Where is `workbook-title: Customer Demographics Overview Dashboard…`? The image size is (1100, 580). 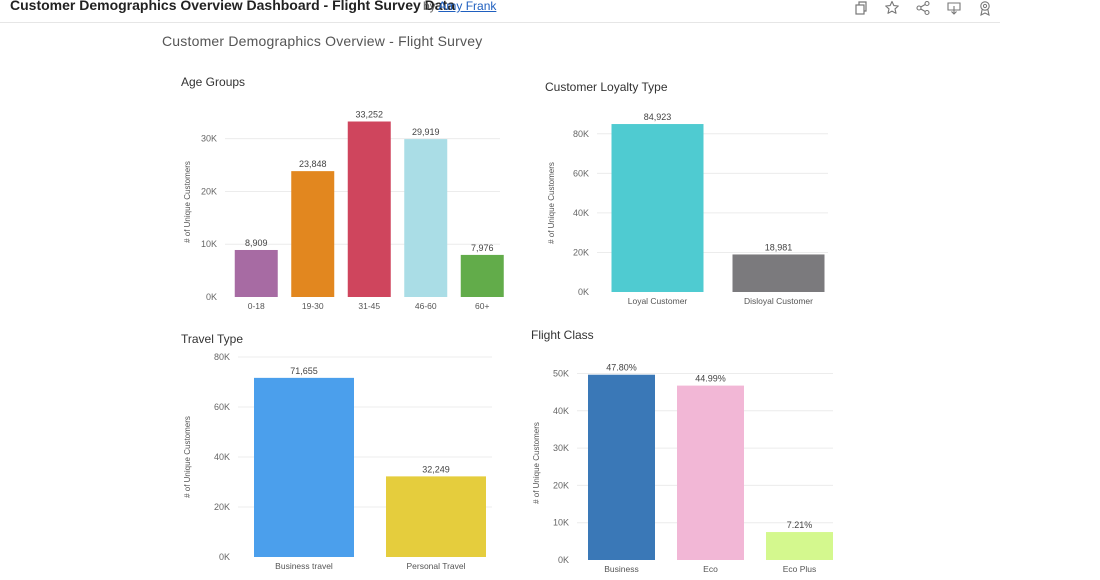 workbook-title: Customer Demographics Overview Dashboard… is located at coordinates (233, 6).